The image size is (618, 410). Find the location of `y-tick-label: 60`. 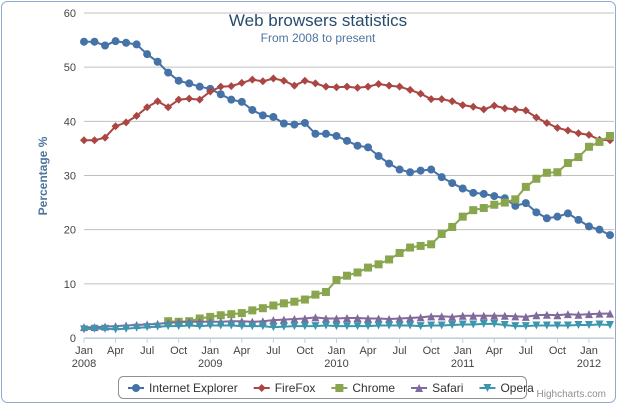

y-tick-label: 60 is located at coordinates (70, 14).